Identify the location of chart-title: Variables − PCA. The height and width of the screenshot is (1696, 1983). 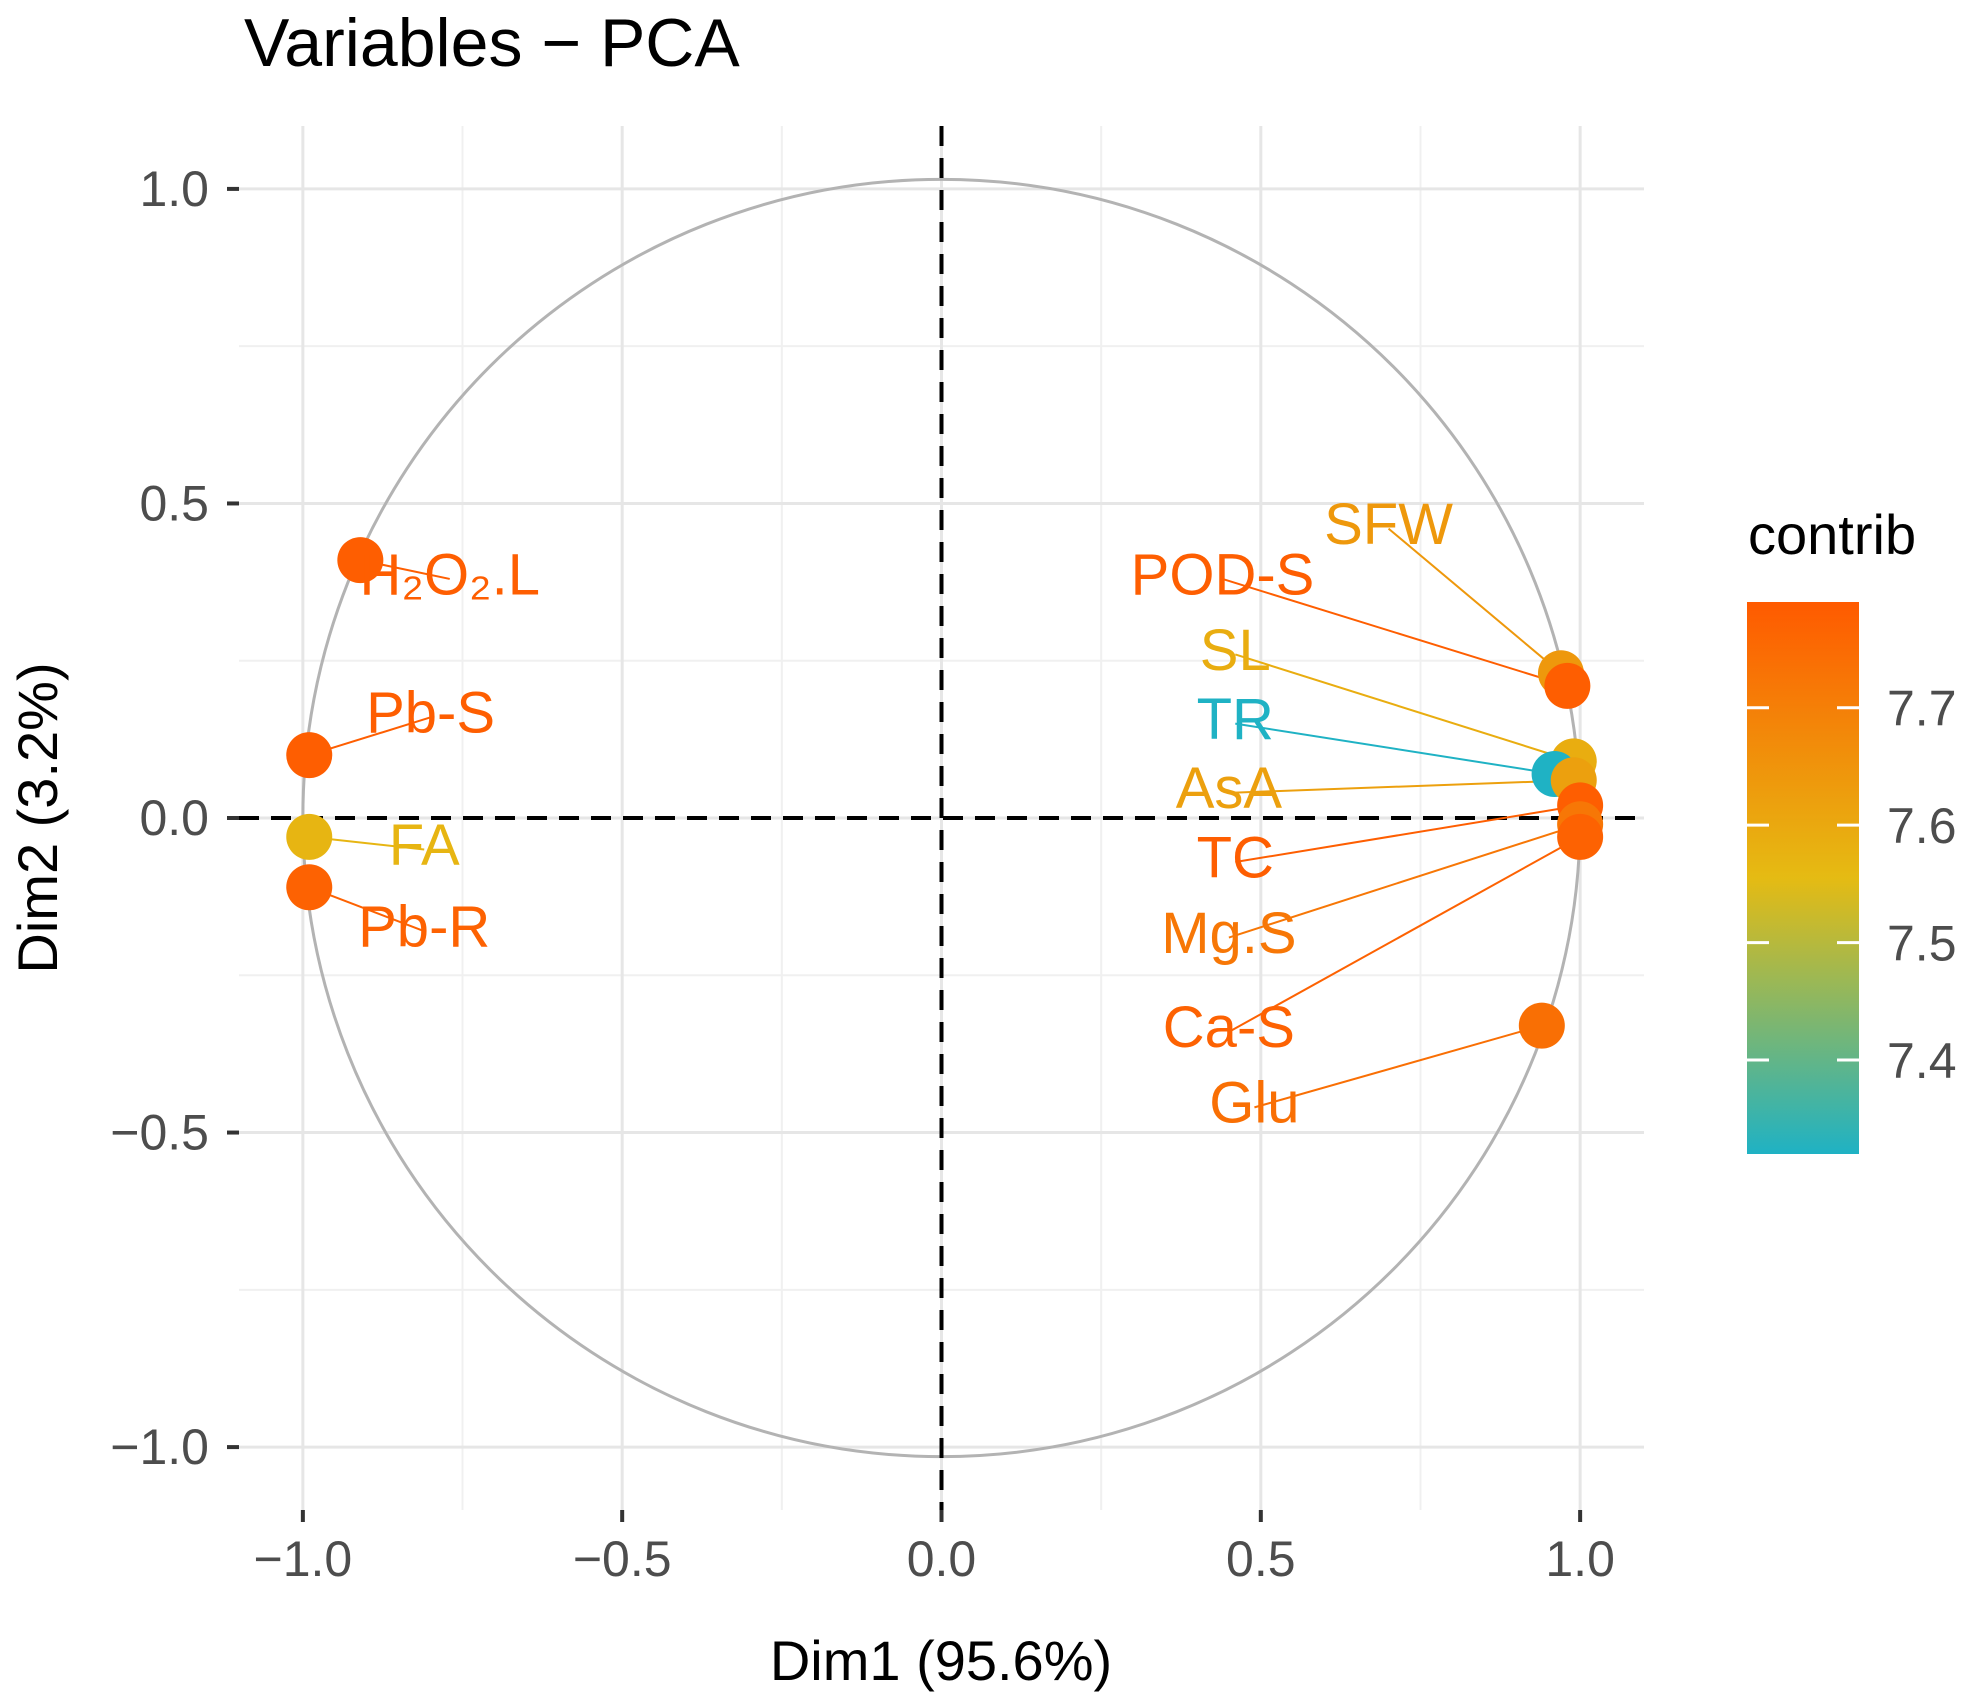
(492, 43).